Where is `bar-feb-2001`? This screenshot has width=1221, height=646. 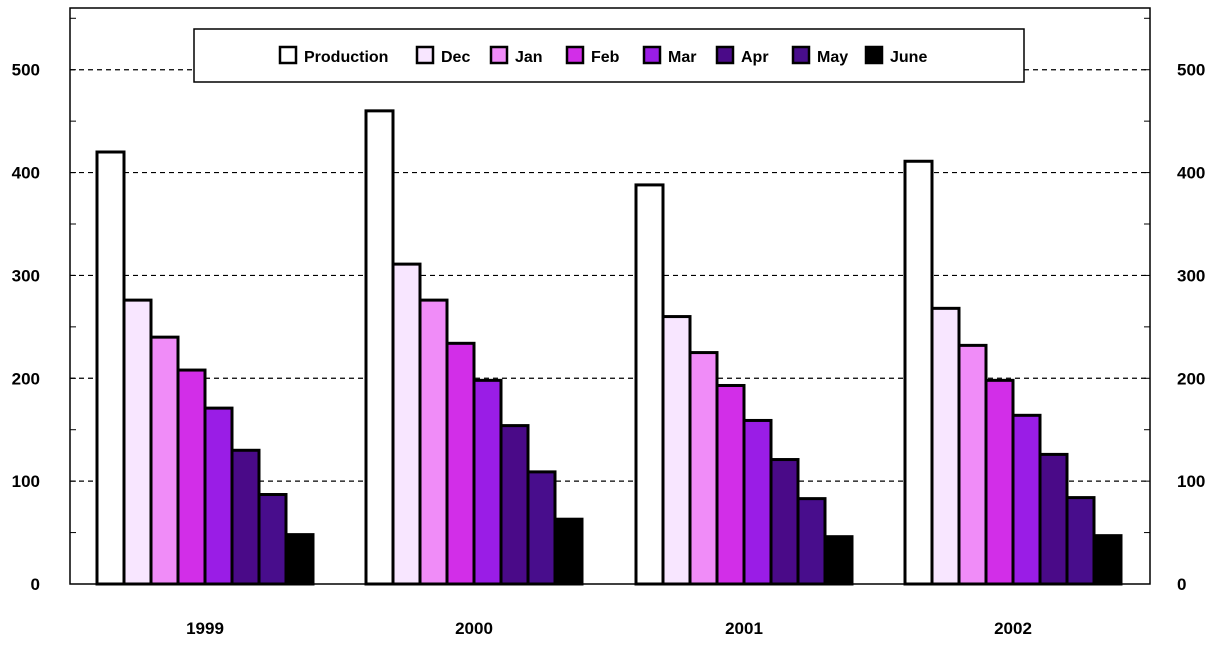
bar-feb-2001 is located at coordinates (730, 484).